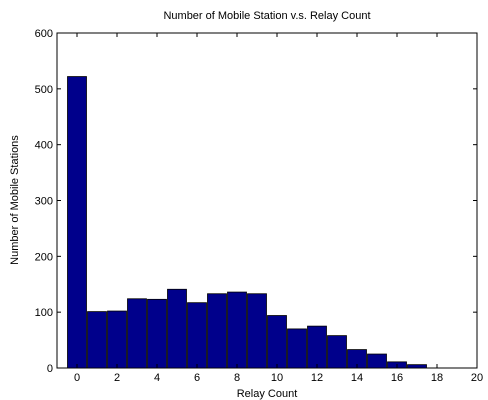  Describe the element at coordinates (197, 378) in the screenshot. I see `x-tick-label: 6` at that location.